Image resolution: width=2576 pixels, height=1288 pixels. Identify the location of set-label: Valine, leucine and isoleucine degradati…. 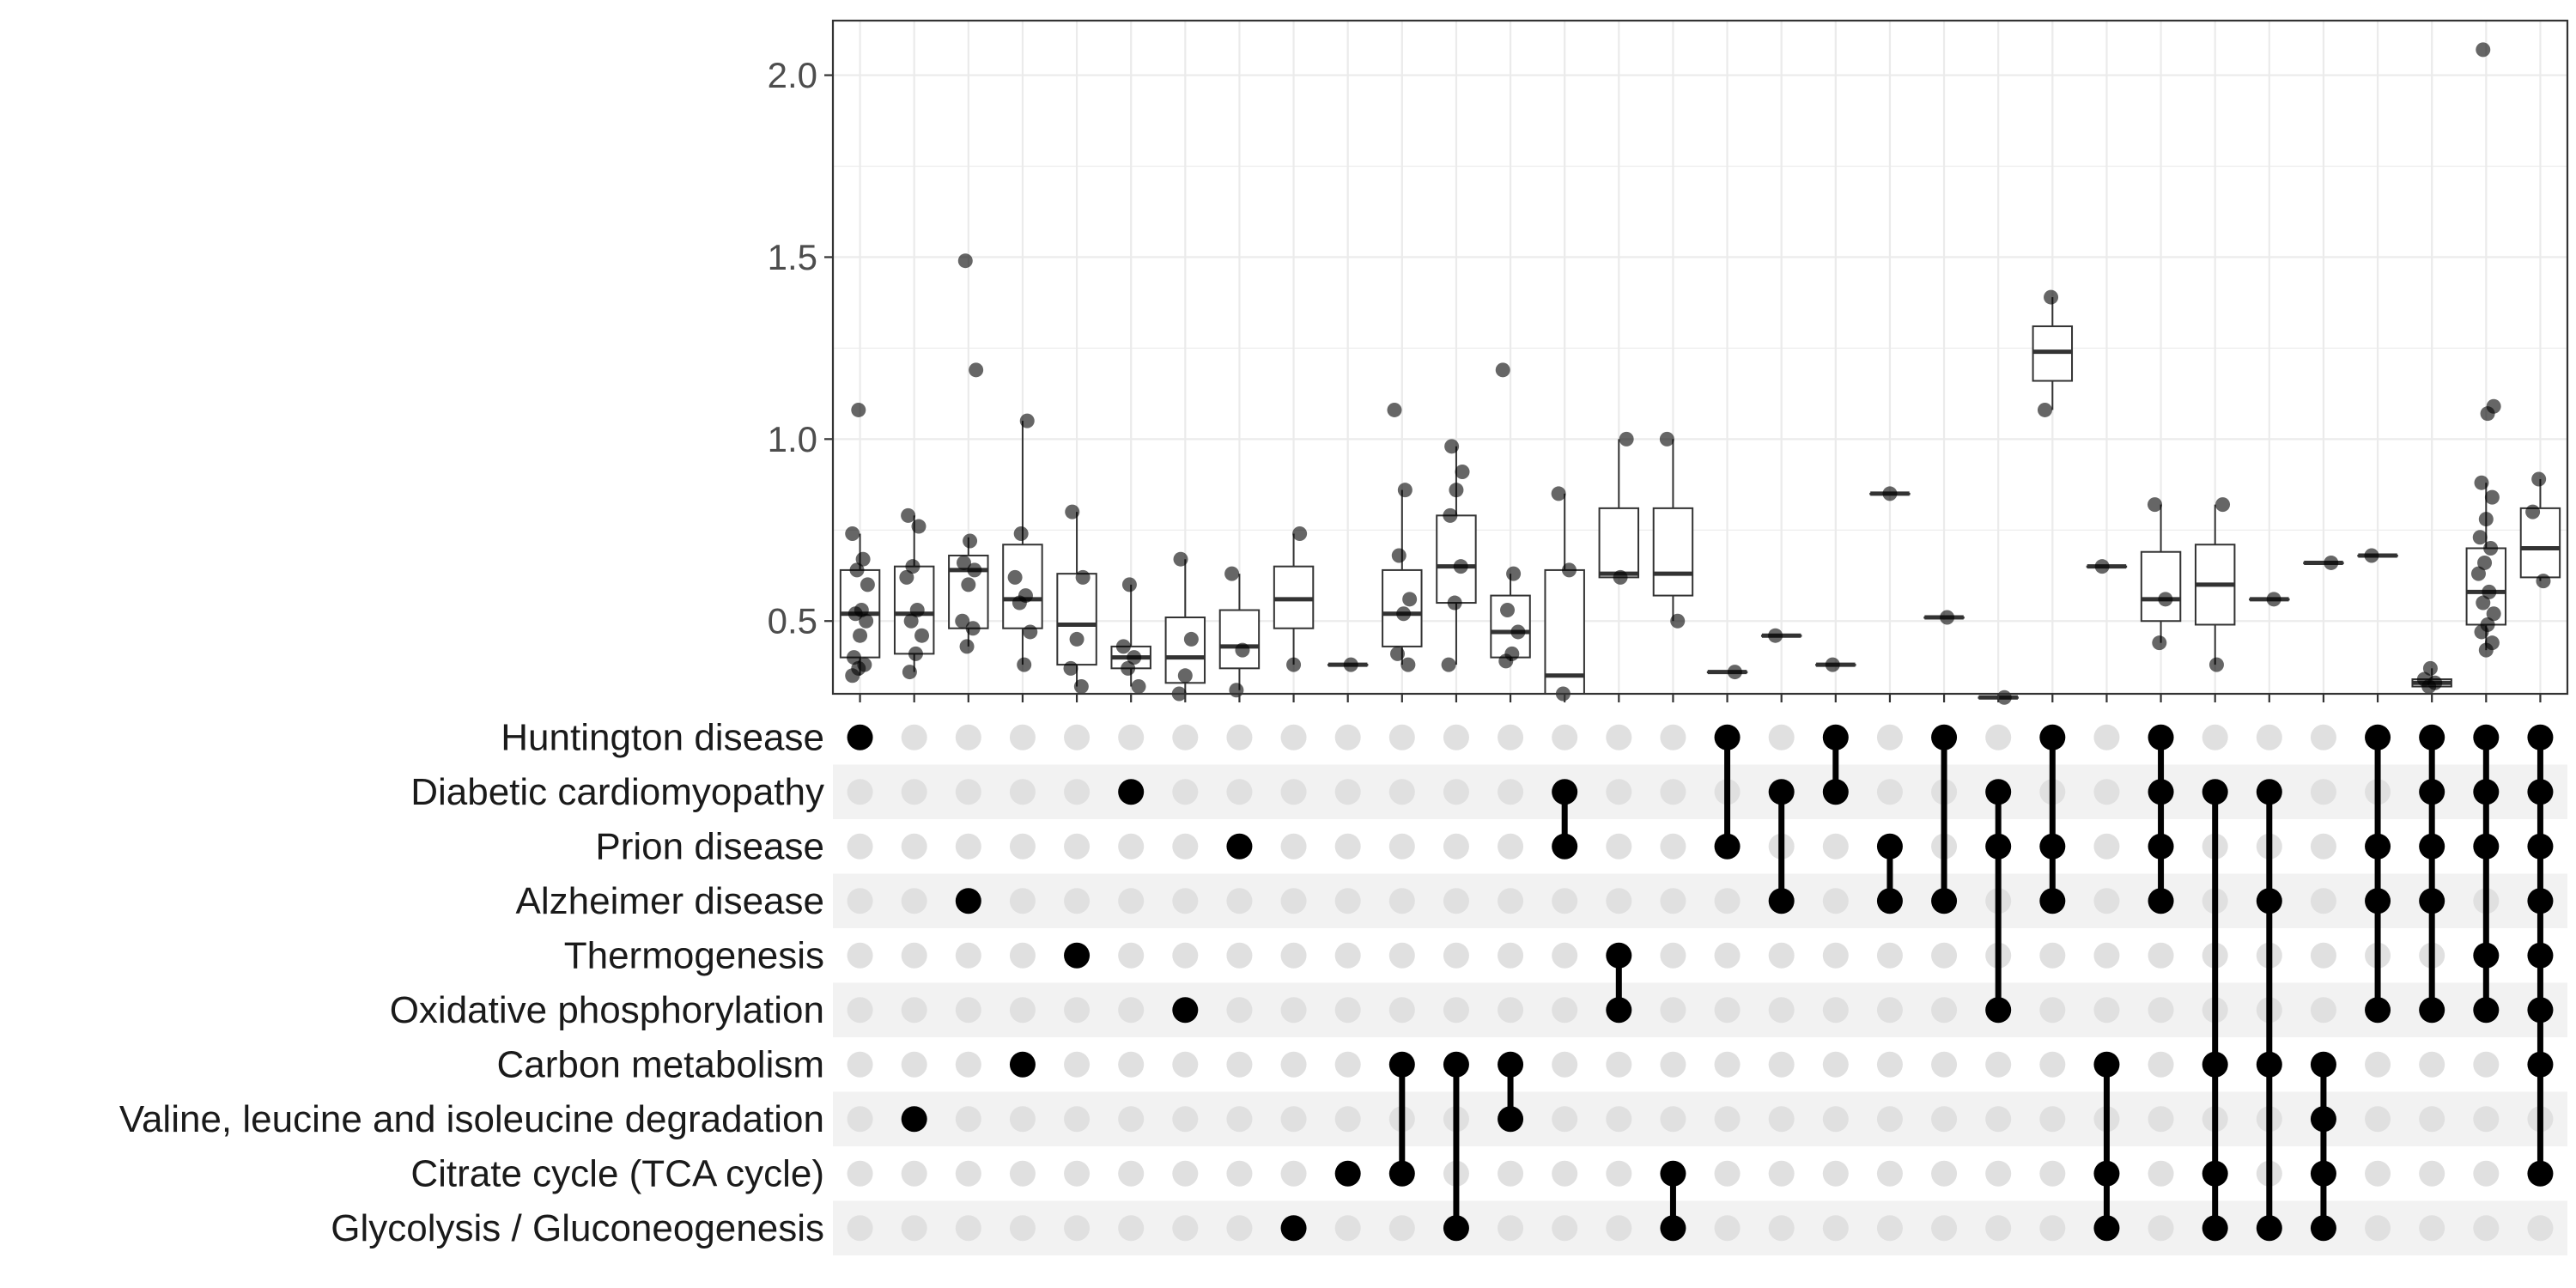
(472, 1119).